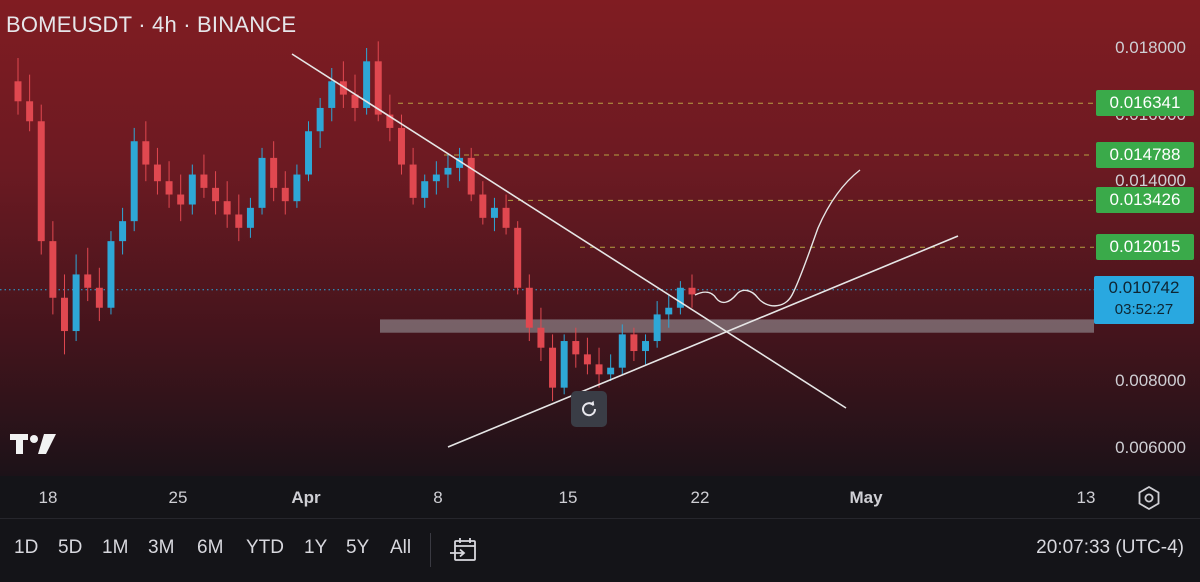 Image resolution: width=1200 pixels, height=582 pixels. Describe the element at coordinates (161, 547) in the screenshot. I see `range-button-3m: 3M` at that location.